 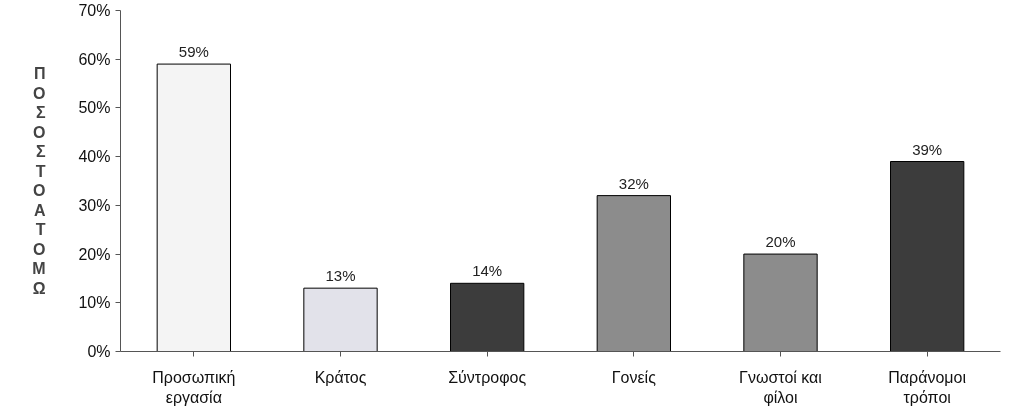 I want to click on data-label: 14%, so click(x=487, y=271).